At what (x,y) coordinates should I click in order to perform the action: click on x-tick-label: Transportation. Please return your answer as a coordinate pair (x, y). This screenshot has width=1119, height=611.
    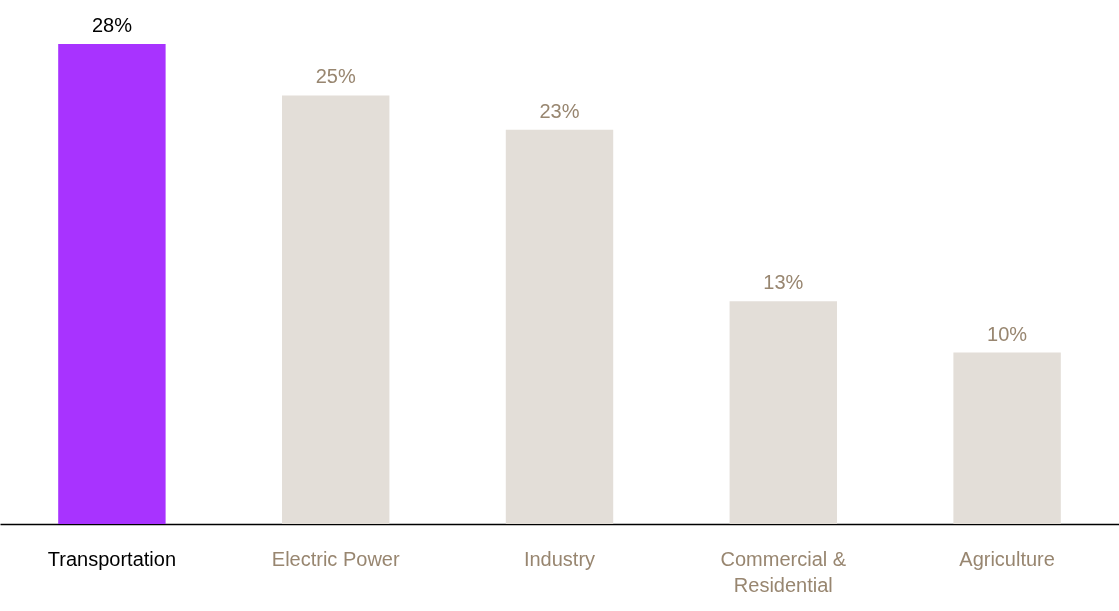
    Looking at the image, I should click on (112, 559).